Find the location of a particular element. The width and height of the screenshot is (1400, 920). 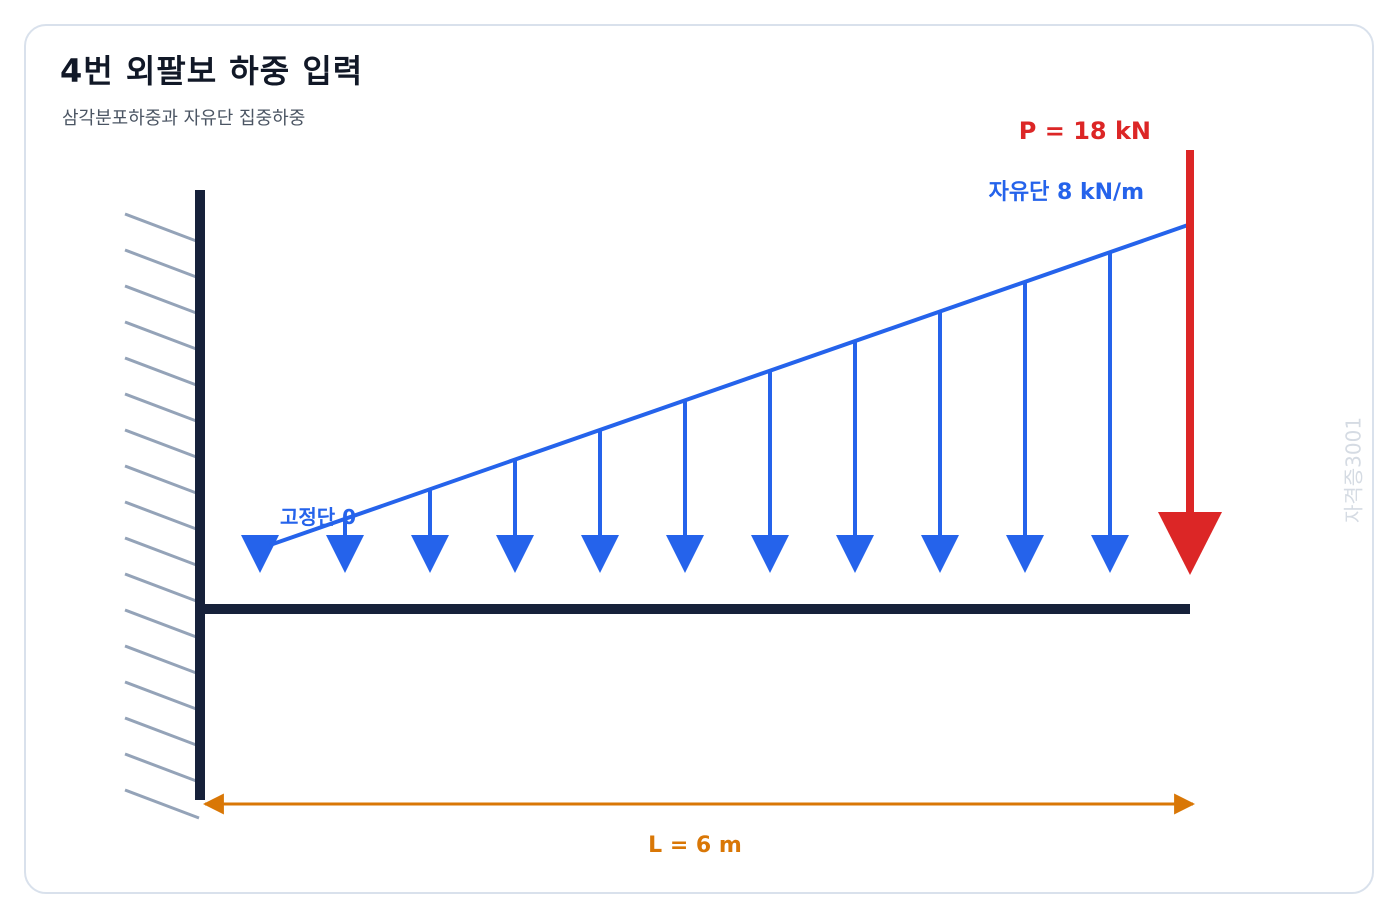

fixed-support-hatching is located at coordinates (162, 516).